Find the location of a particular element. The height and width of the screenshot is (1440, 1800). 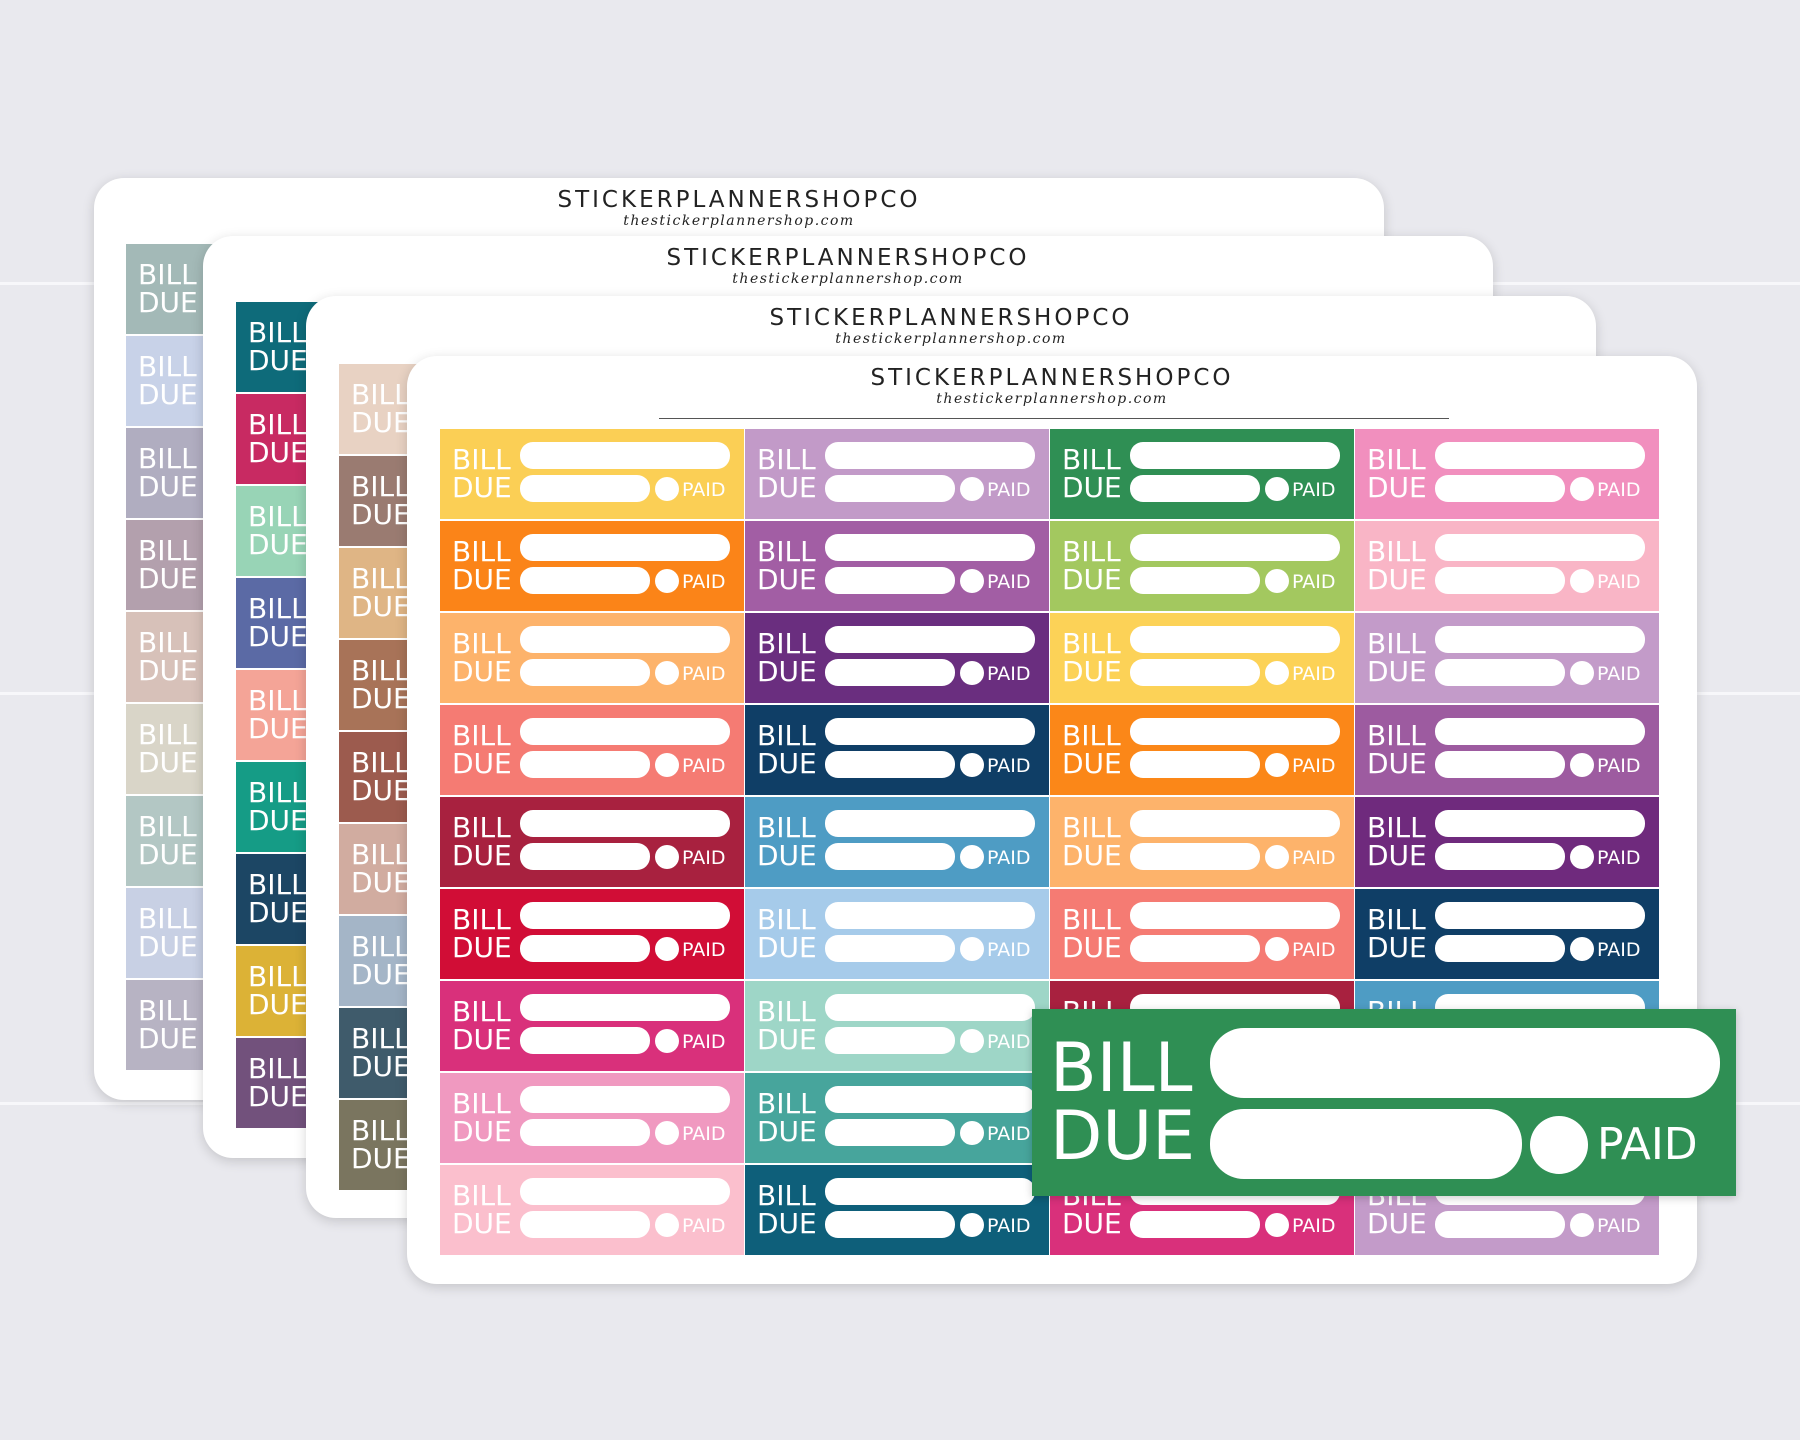

sheet-website: thestickerplannershop.com is located at coordinates (739, 221).